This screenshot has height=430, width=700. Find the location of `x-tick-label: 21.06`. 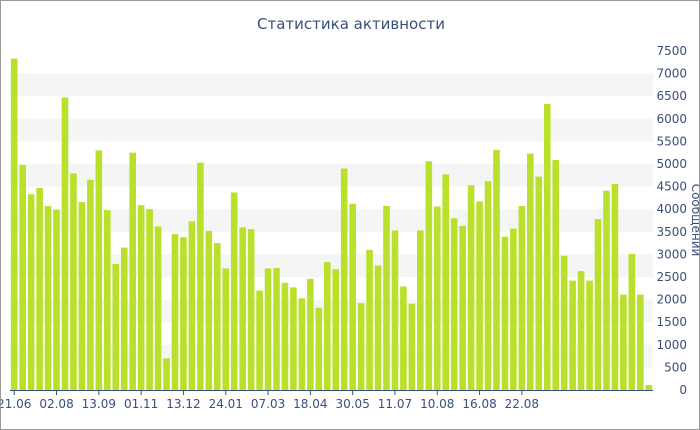

x-tick-label: 21.06 is located at coordinates (16, 404).